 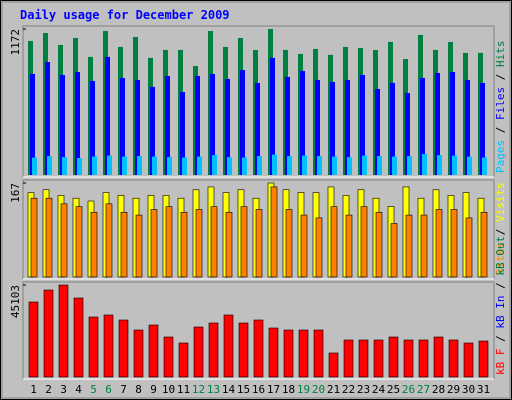 What do you see at coordinates (423, 389) in the screenshot?
I see `x-tick-label: 27` at bounding box center [423, 389].